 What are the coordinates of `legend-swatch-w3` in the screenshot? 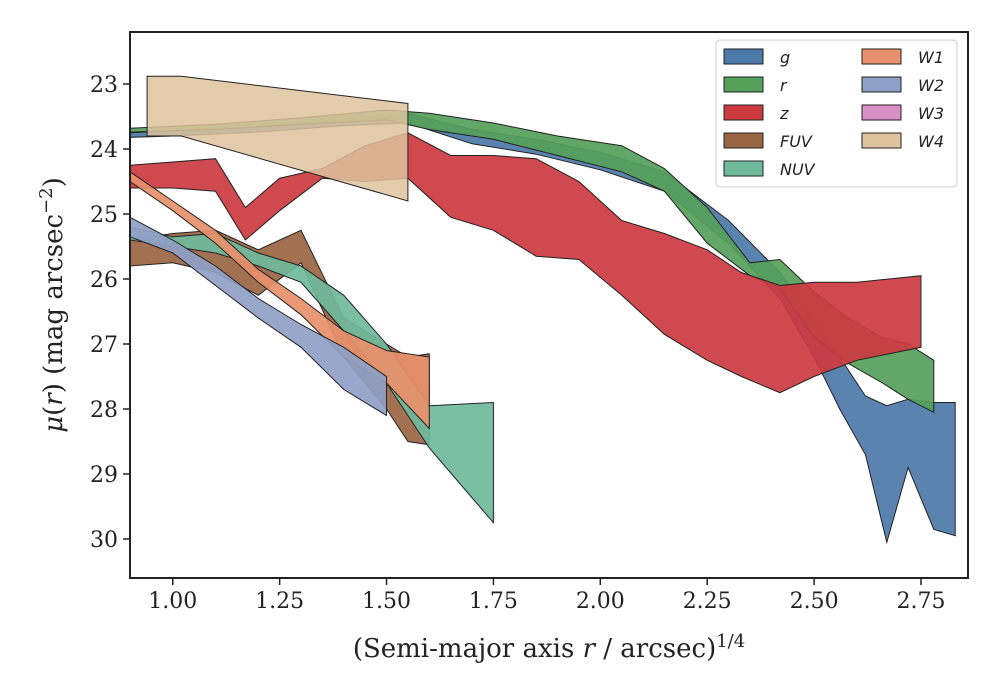 It's located at (881, 112).